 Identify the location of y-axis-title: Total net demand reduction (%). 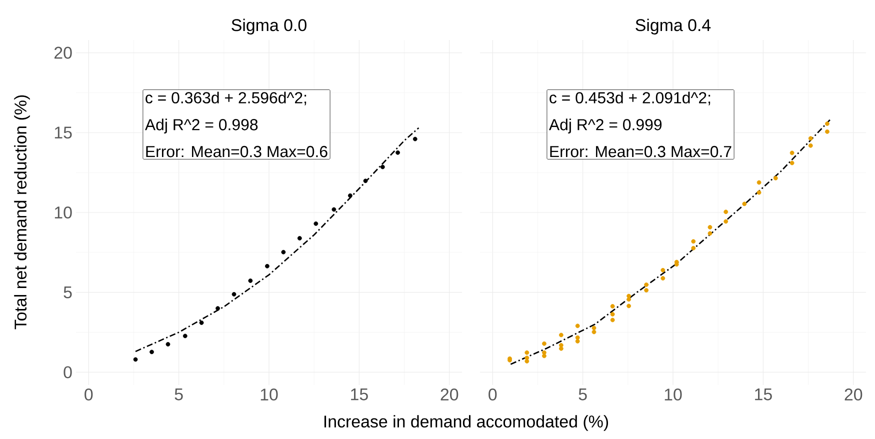
(22, 212).